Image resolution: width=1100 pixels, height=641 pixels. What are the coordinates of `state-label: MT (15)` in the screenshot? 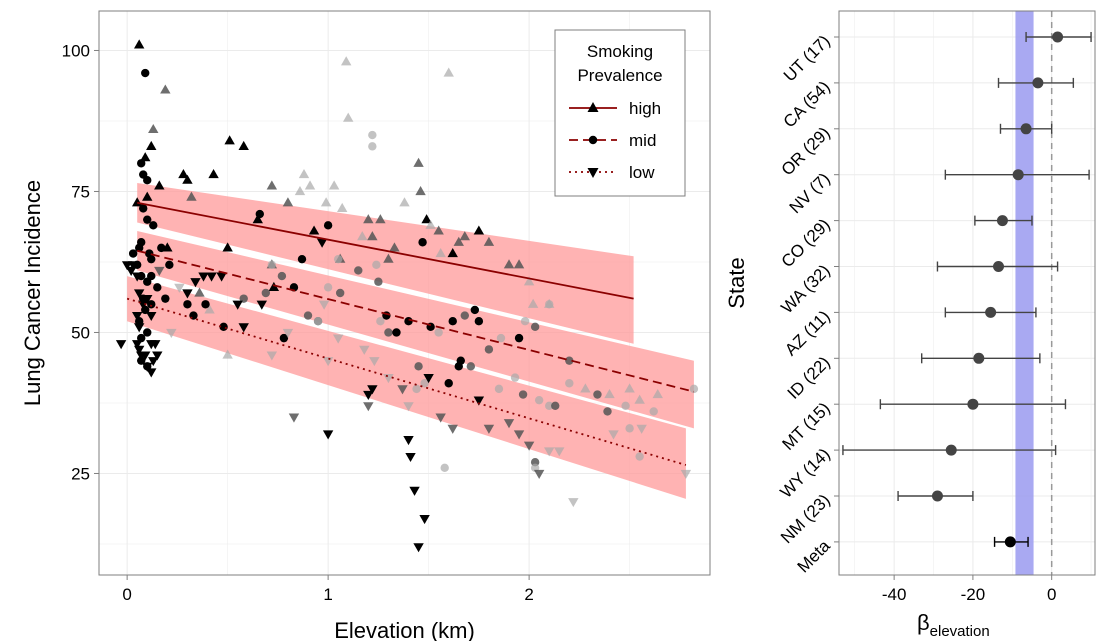 It's located at (806, 426).